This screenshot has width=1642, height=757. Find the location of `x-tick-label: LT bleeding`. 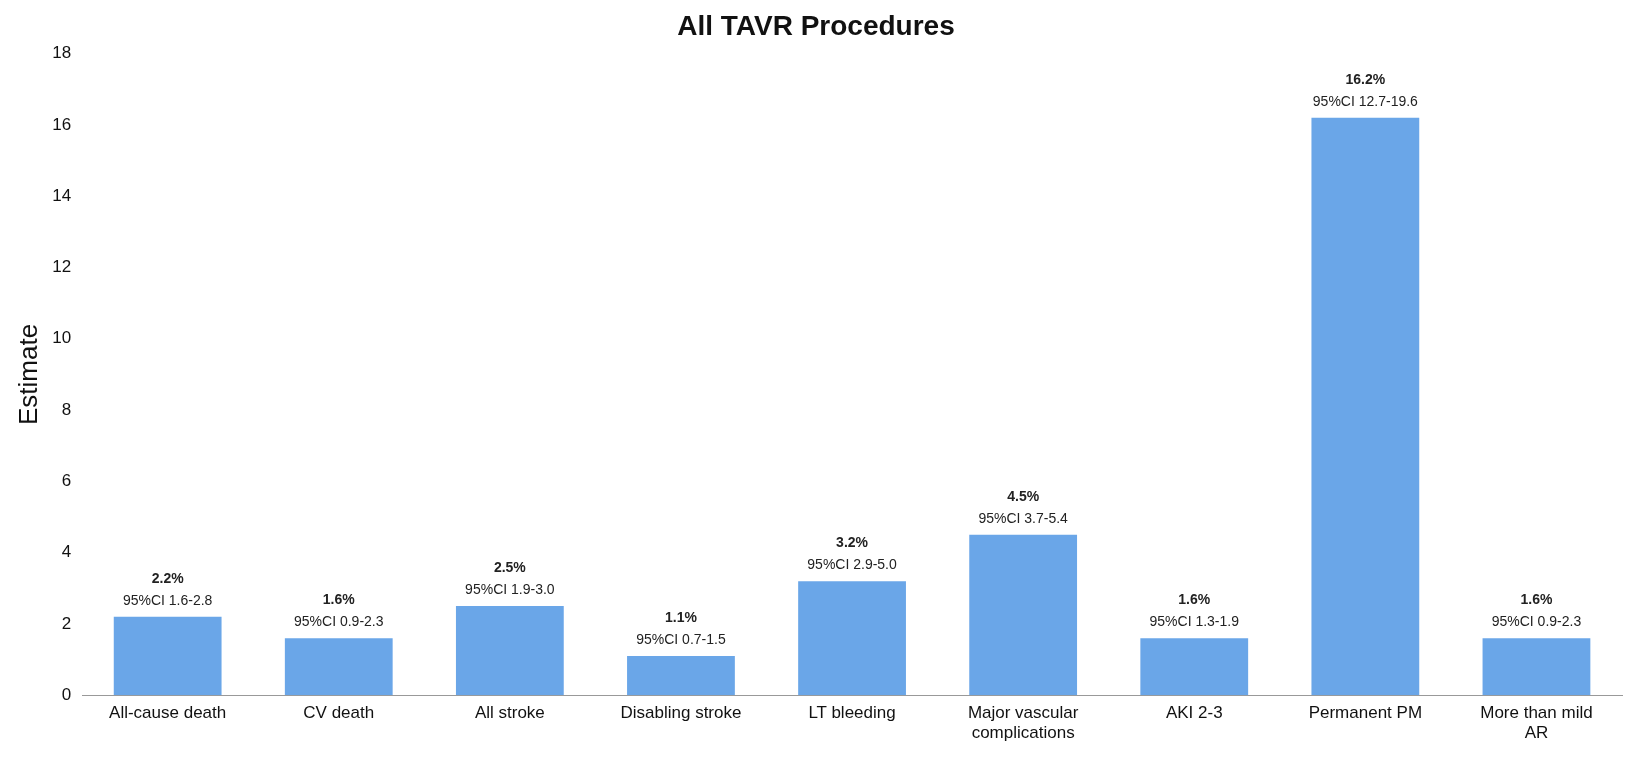

x-tick-label: LT bleeding is located at coordinates (852, 713).